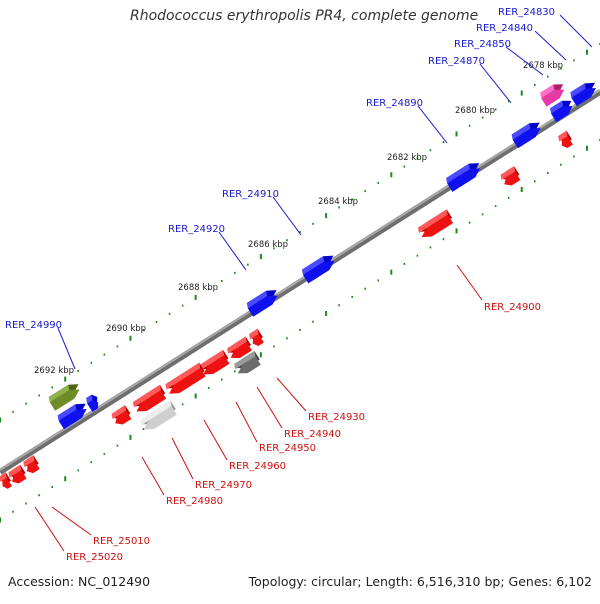  Describe the element at coordinates (407, 158) in the screenshot. I see `scale-label: 2682 kbp` at that location.